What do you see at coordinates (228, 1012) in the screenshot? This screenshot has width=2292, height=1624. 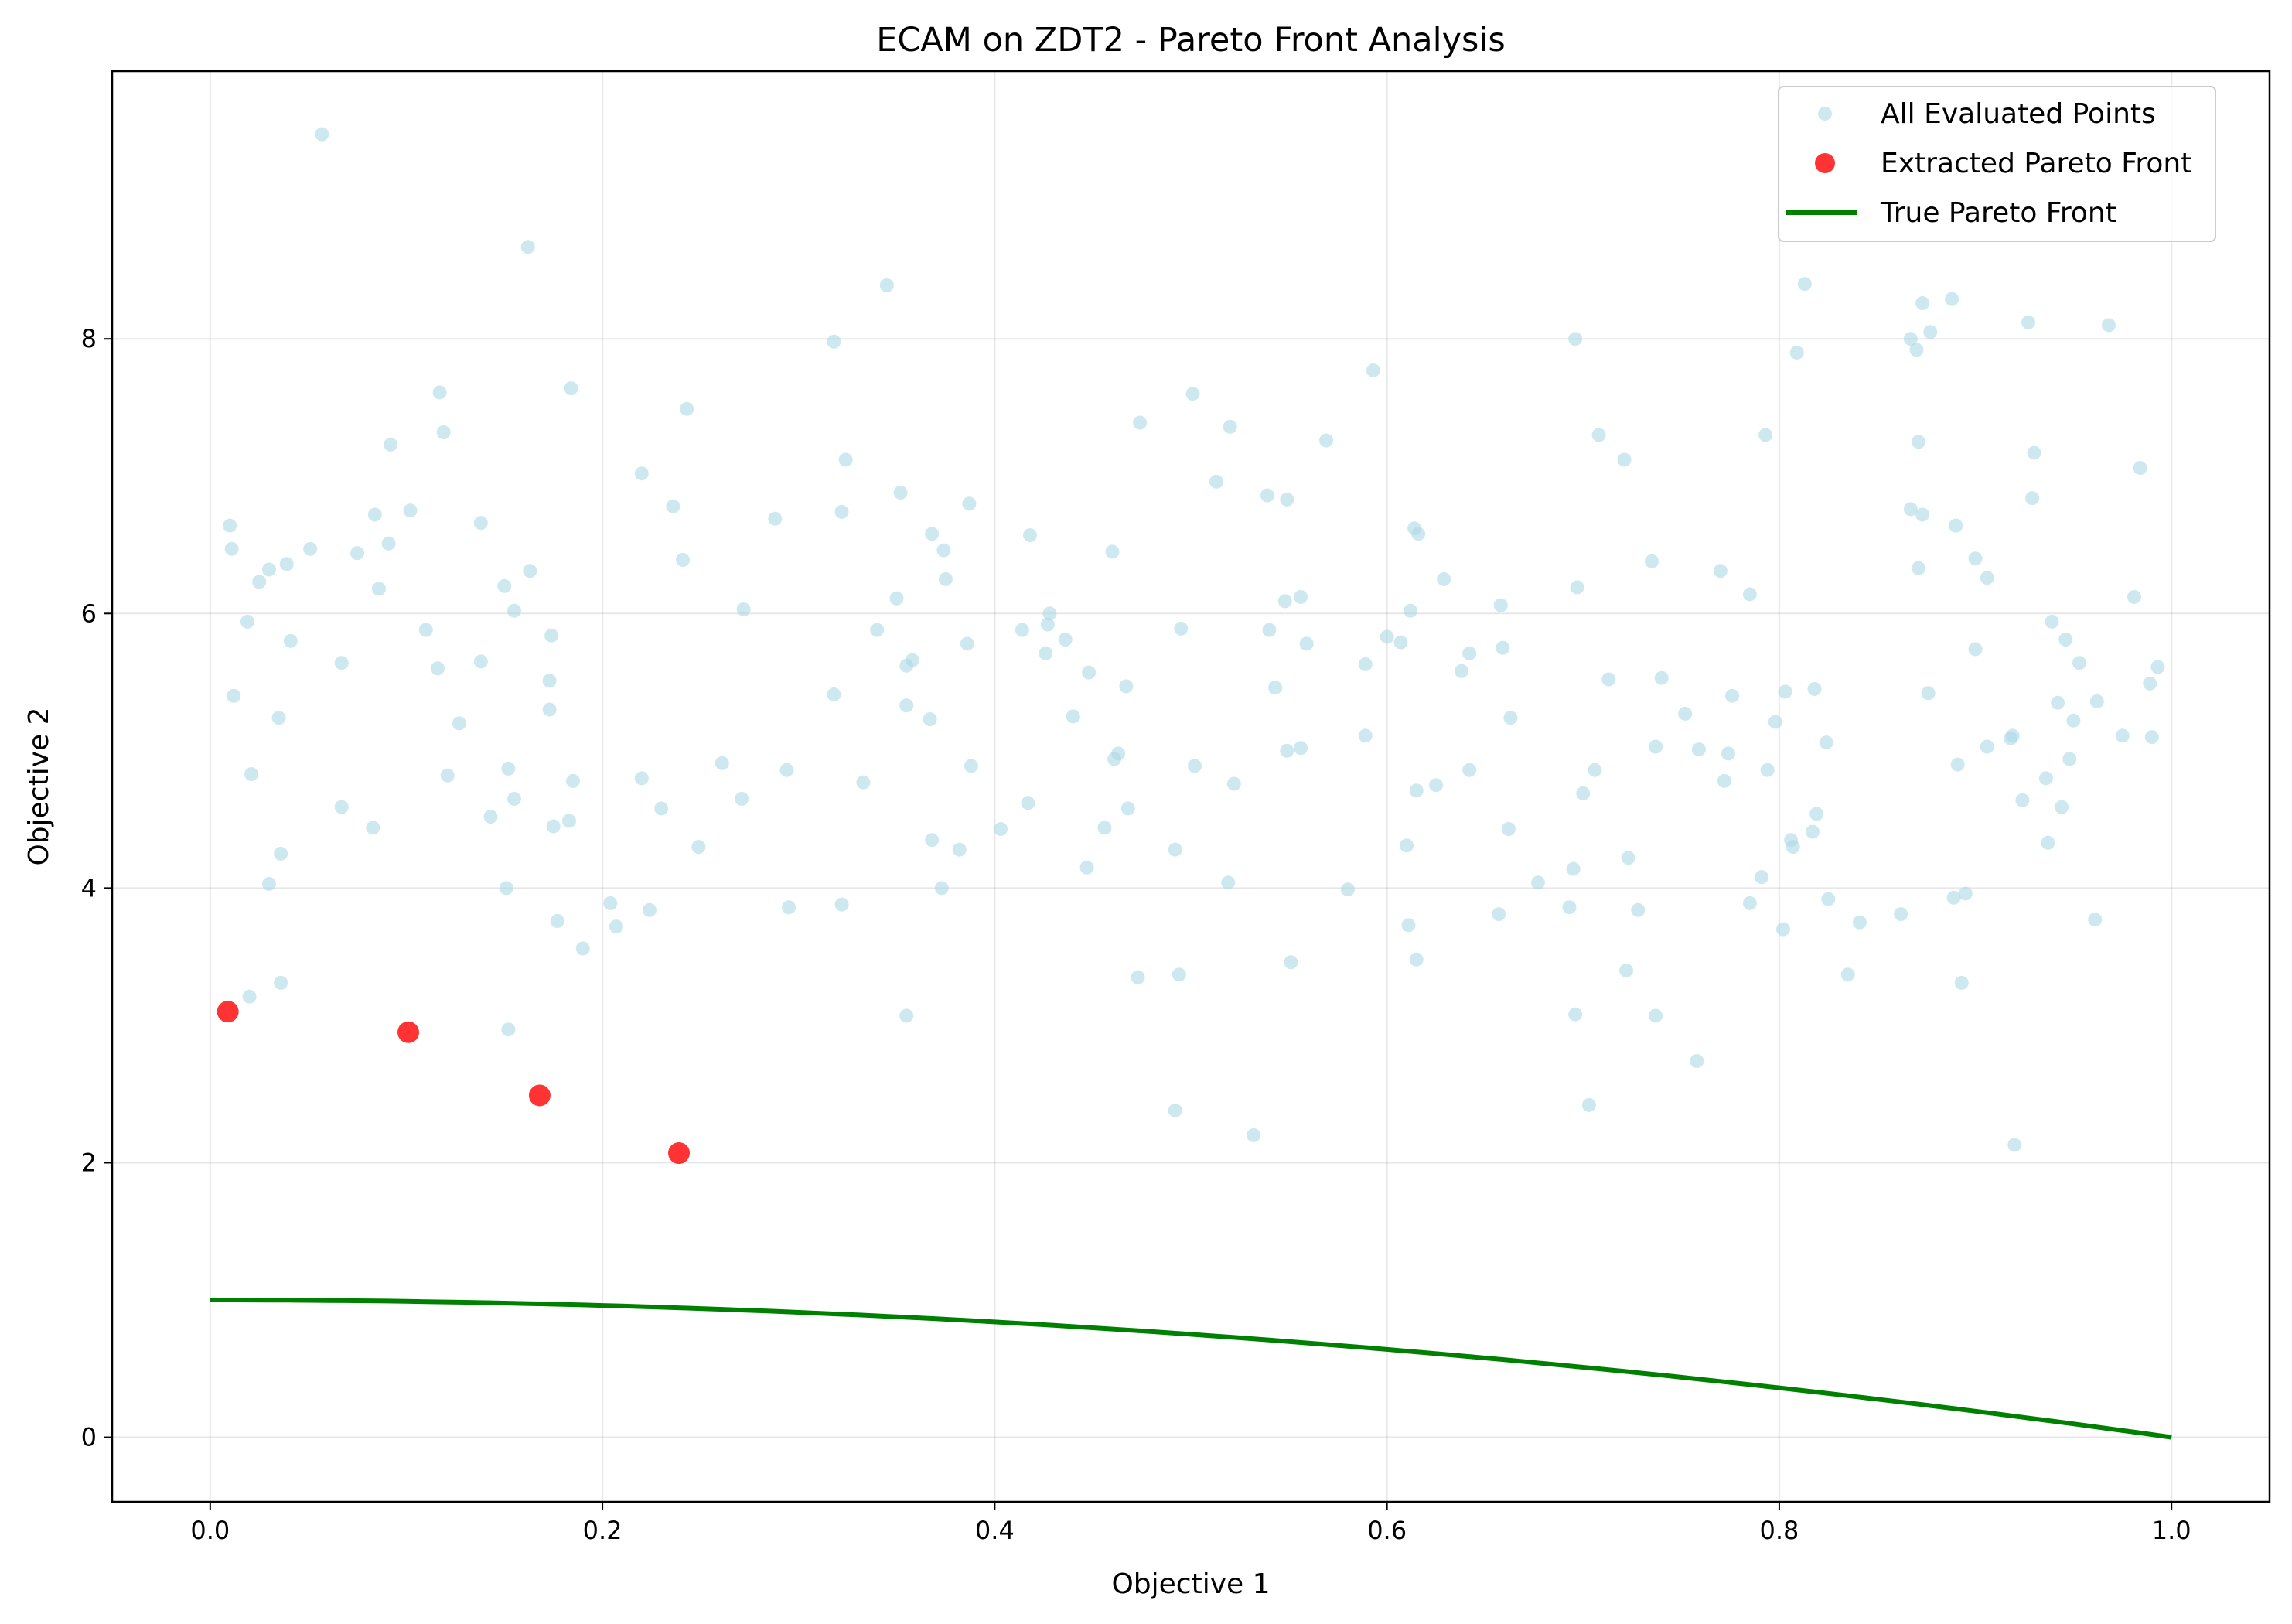 I see `pareto-front-point` at bounding box center [228, 1012].